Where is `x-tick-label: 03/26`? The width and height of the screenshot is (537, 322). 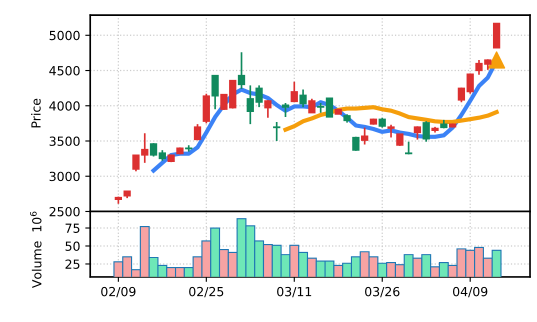
x-tick-label: 03/26 is located at coordinates (382, 292).